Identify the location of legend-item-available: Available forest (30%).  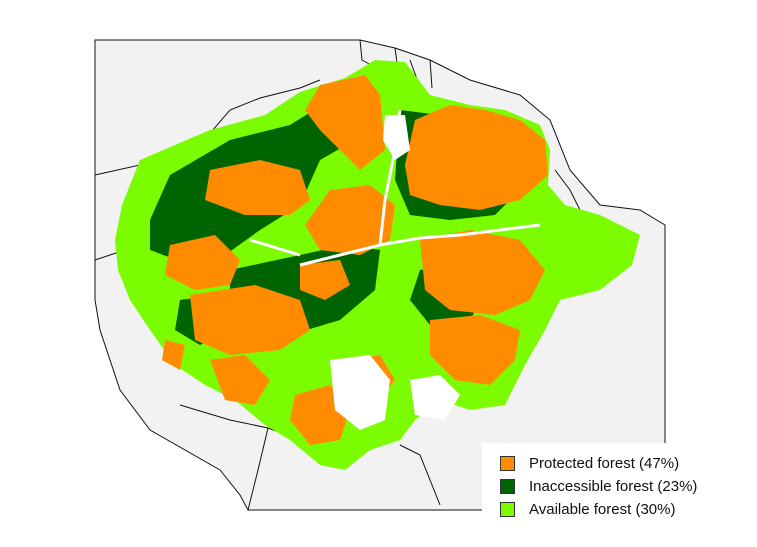
(587, 509).